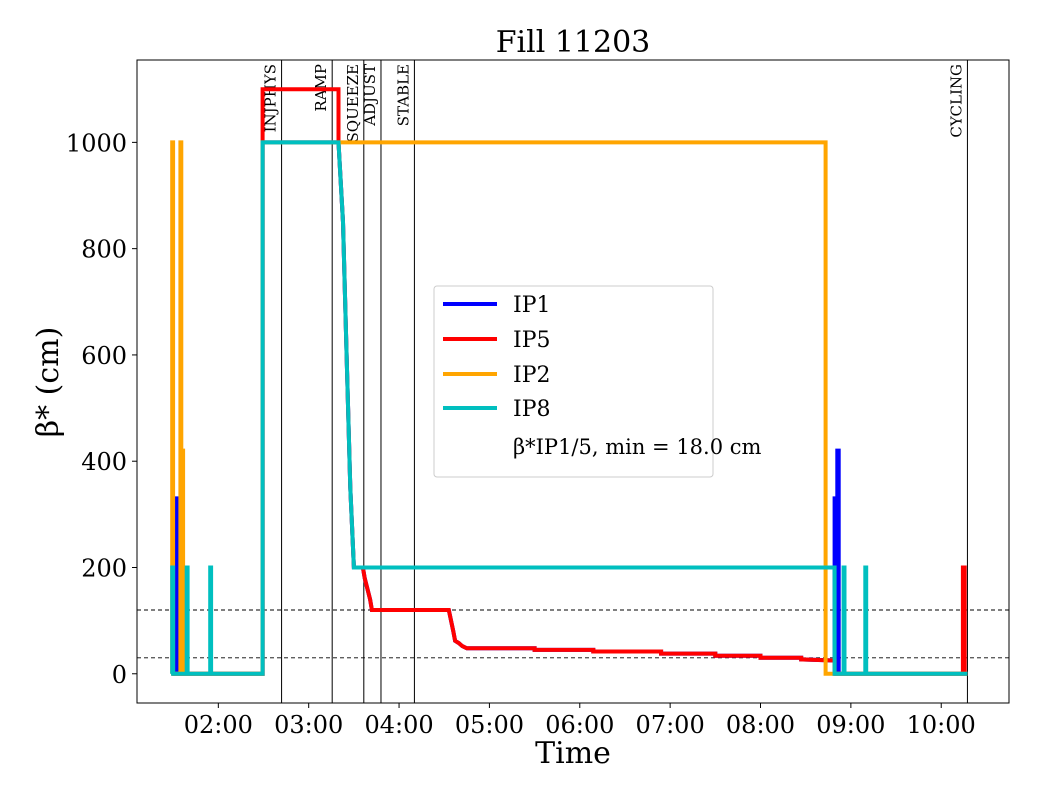  I want to click on legend-box, so click(573, 381).